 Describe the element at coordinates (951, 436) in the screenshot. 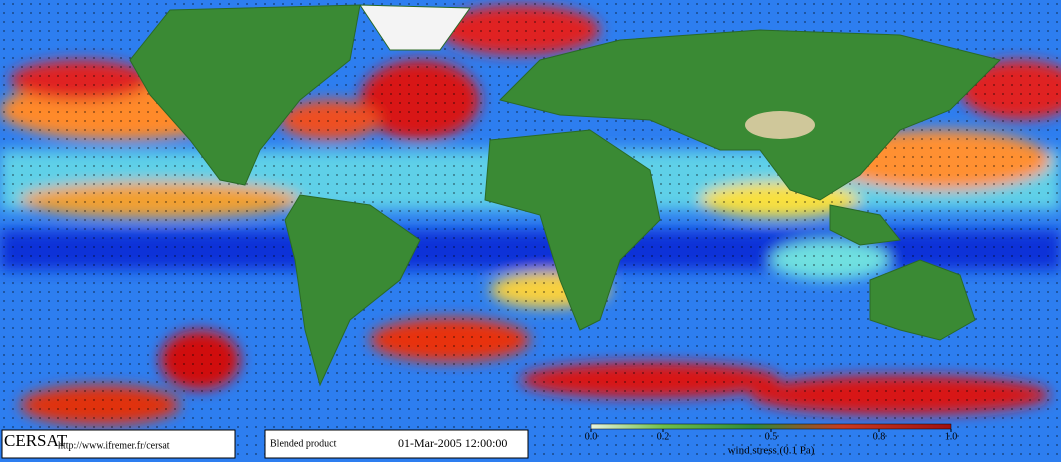

I see `colorbar-tick-label: 1.0` at that location.